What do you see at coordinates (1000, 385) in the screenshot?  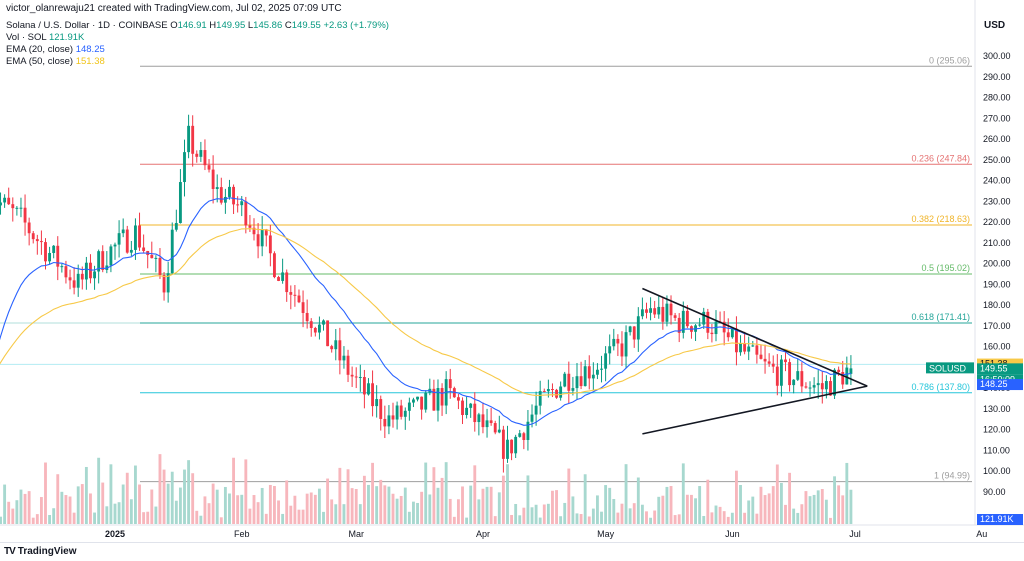 I see `ema20-price-tag-bg` at bounding box center [1000, 385].